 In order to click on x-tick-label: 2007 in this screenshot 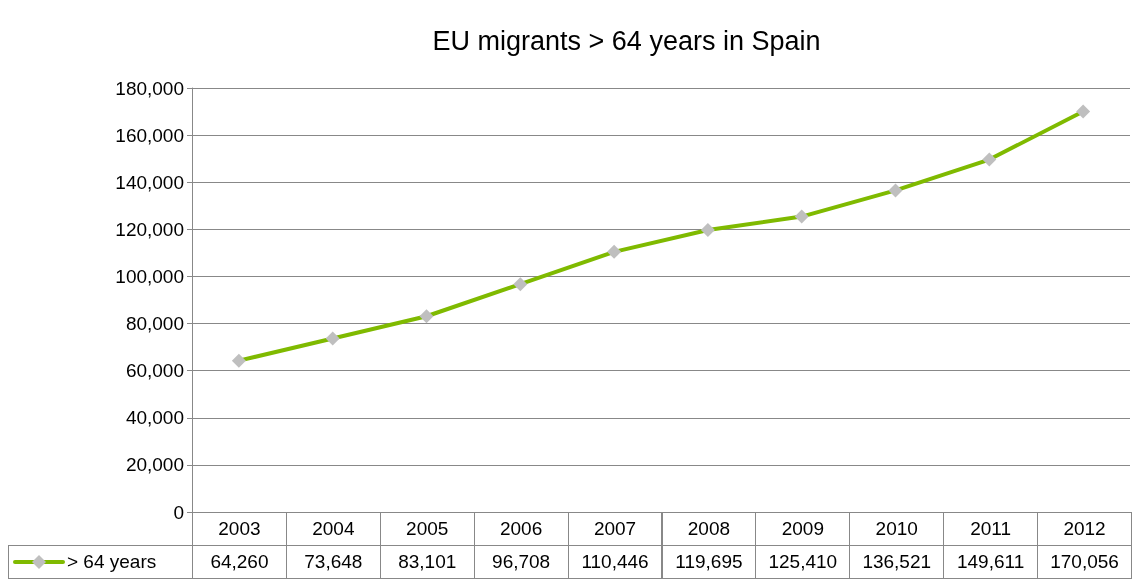, I will do `click(615, 529)`.